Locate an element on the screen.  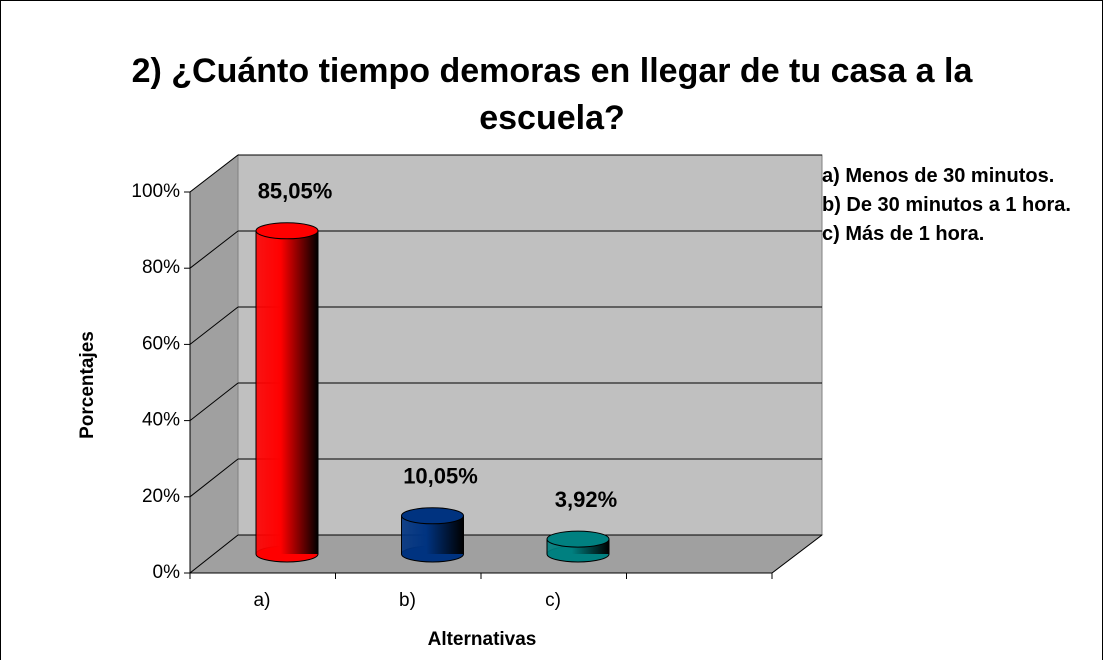
y-tick-label: 80% is located at coordinates (161, 267).